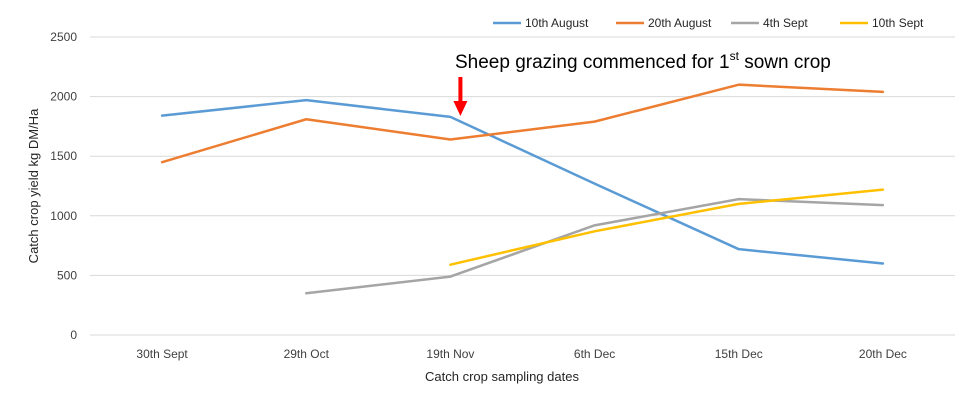  I want to click on y-tick-label: 2500, so click(63, 37).